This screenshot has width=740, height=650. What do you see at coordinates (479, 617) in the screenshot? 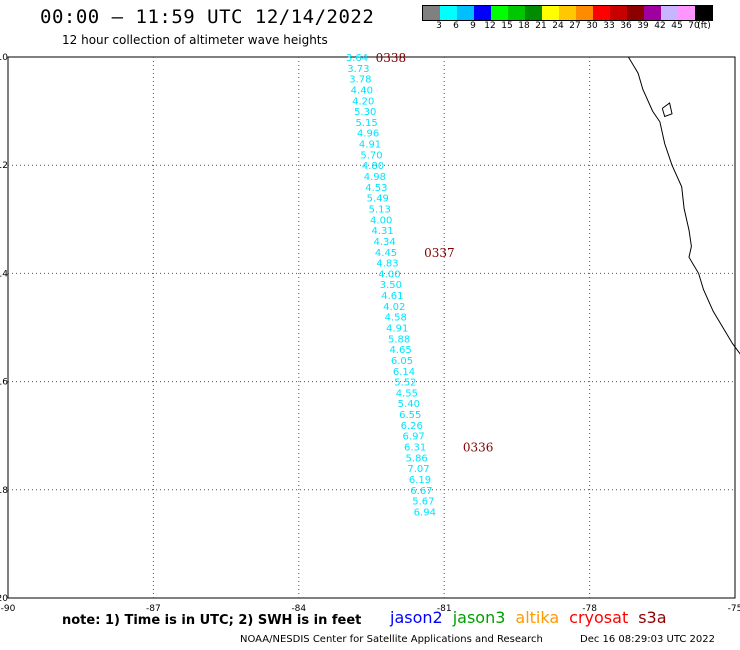
I see `mission-jason3: jason3` at bounding box center [479, 617].